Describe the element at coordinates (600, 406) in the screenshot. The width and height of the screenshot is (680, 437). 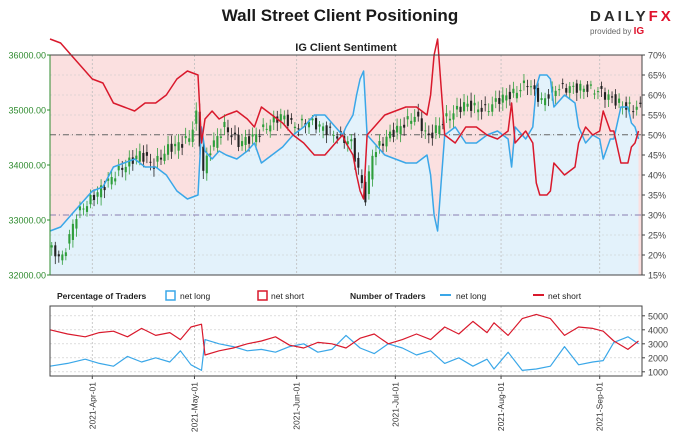
I see `date-tick-label: 2021-Sep-01` at that location.